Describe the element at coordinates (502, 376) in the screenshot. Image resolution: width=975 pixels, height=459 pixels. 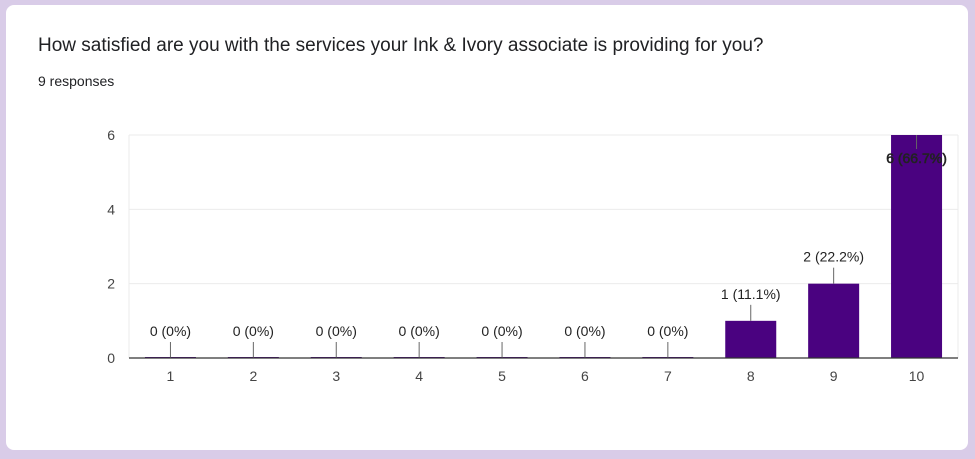
I see `x-tick-label-5: 5` at that location.